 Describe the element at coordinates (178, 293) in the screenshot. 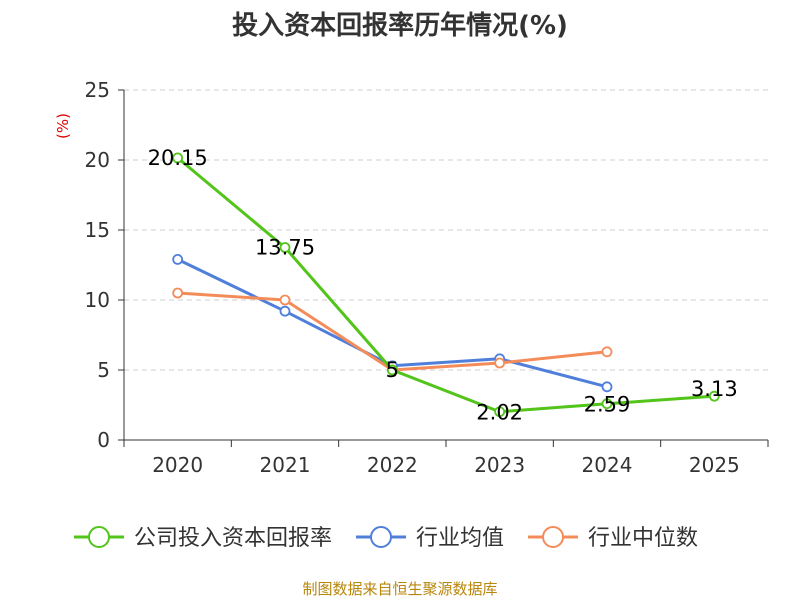

I see `series-2-point-2020` at that location.